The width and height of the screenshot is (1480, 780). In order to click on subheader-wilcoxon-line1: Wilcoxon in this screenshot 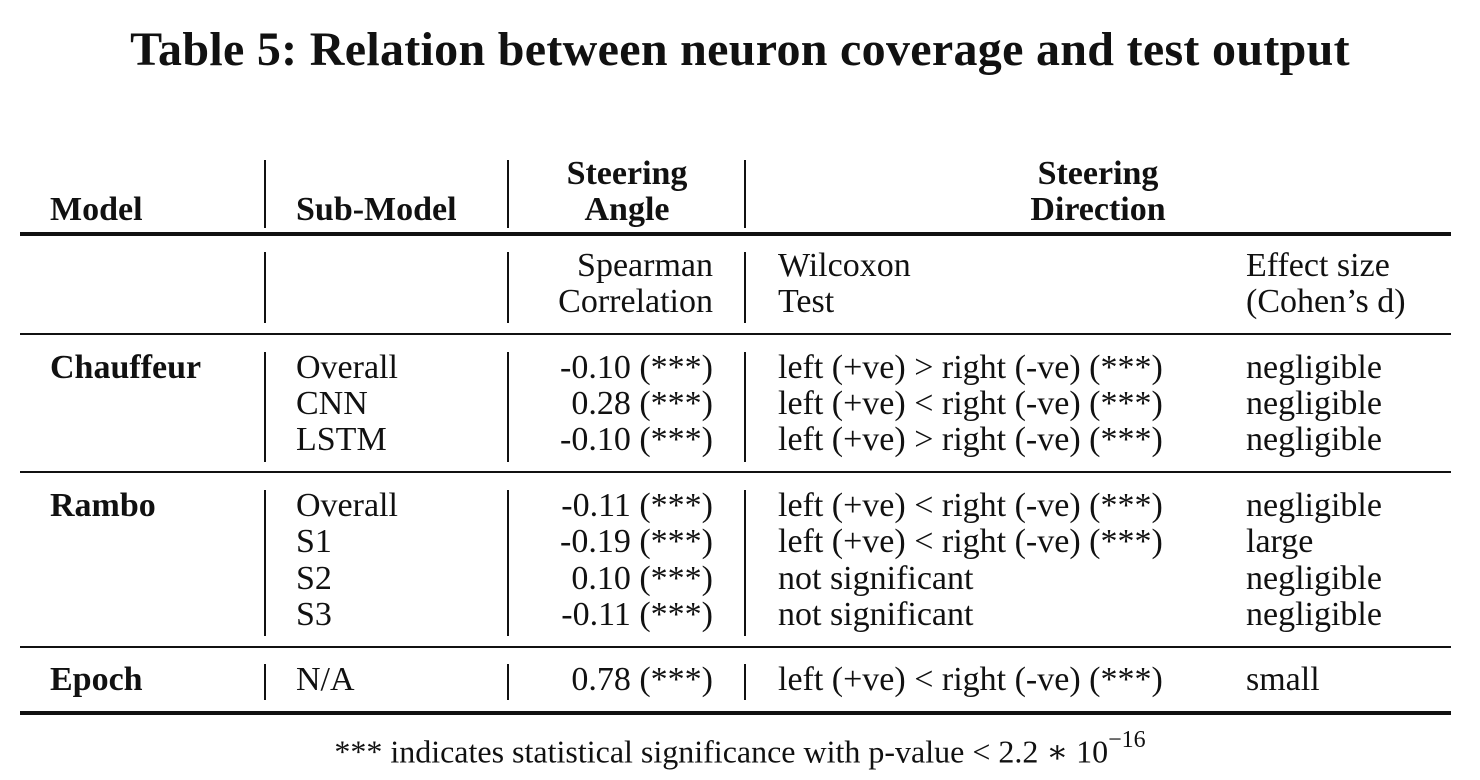, I will do `click(844, 265)`.